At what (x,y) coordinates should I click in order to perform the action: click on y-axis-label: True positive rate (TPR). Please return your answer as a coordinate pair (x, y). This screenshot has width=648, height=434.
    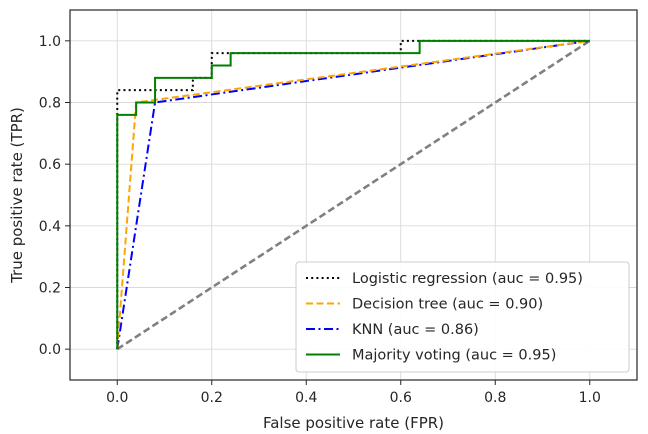
    Looking at the image, I should click on (17, 195).